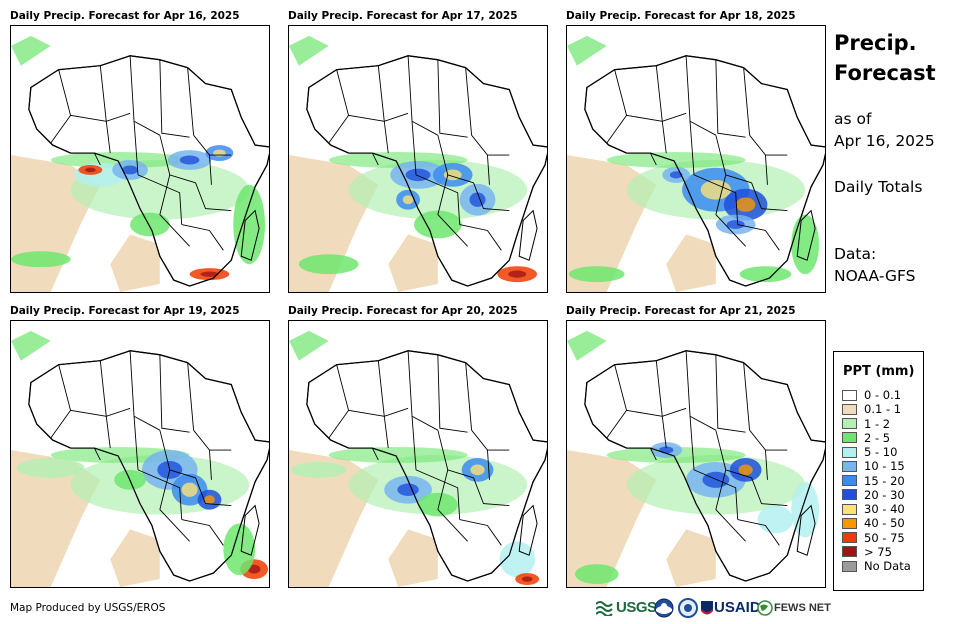  I want to click on legend-item: 30 - 40, so click(876, 509).